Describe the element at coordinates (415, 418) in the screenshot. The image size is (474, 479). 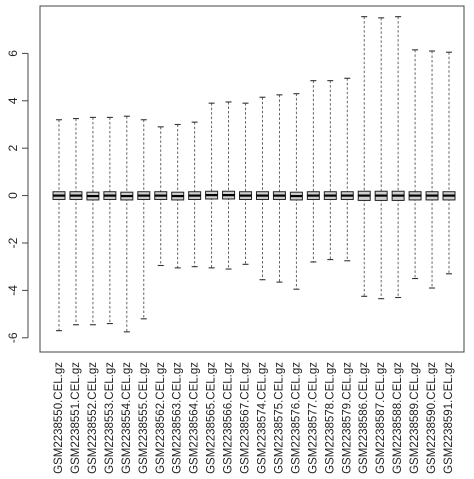
I see `x-tick-label: GSM2238589.CEL.gz` at that location.